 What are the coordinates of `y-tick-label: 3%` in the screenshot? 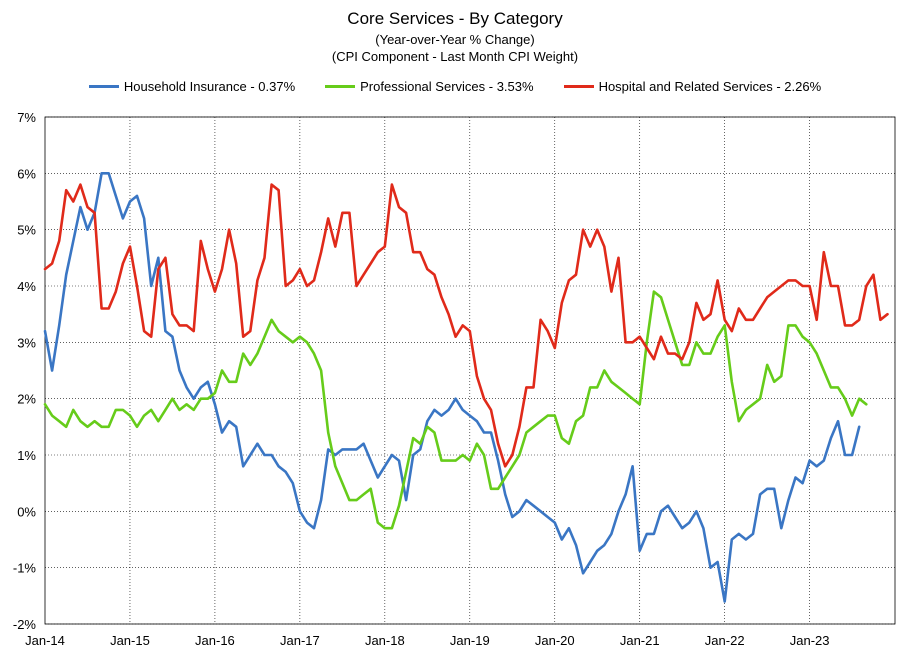 It's located at (26, 342).